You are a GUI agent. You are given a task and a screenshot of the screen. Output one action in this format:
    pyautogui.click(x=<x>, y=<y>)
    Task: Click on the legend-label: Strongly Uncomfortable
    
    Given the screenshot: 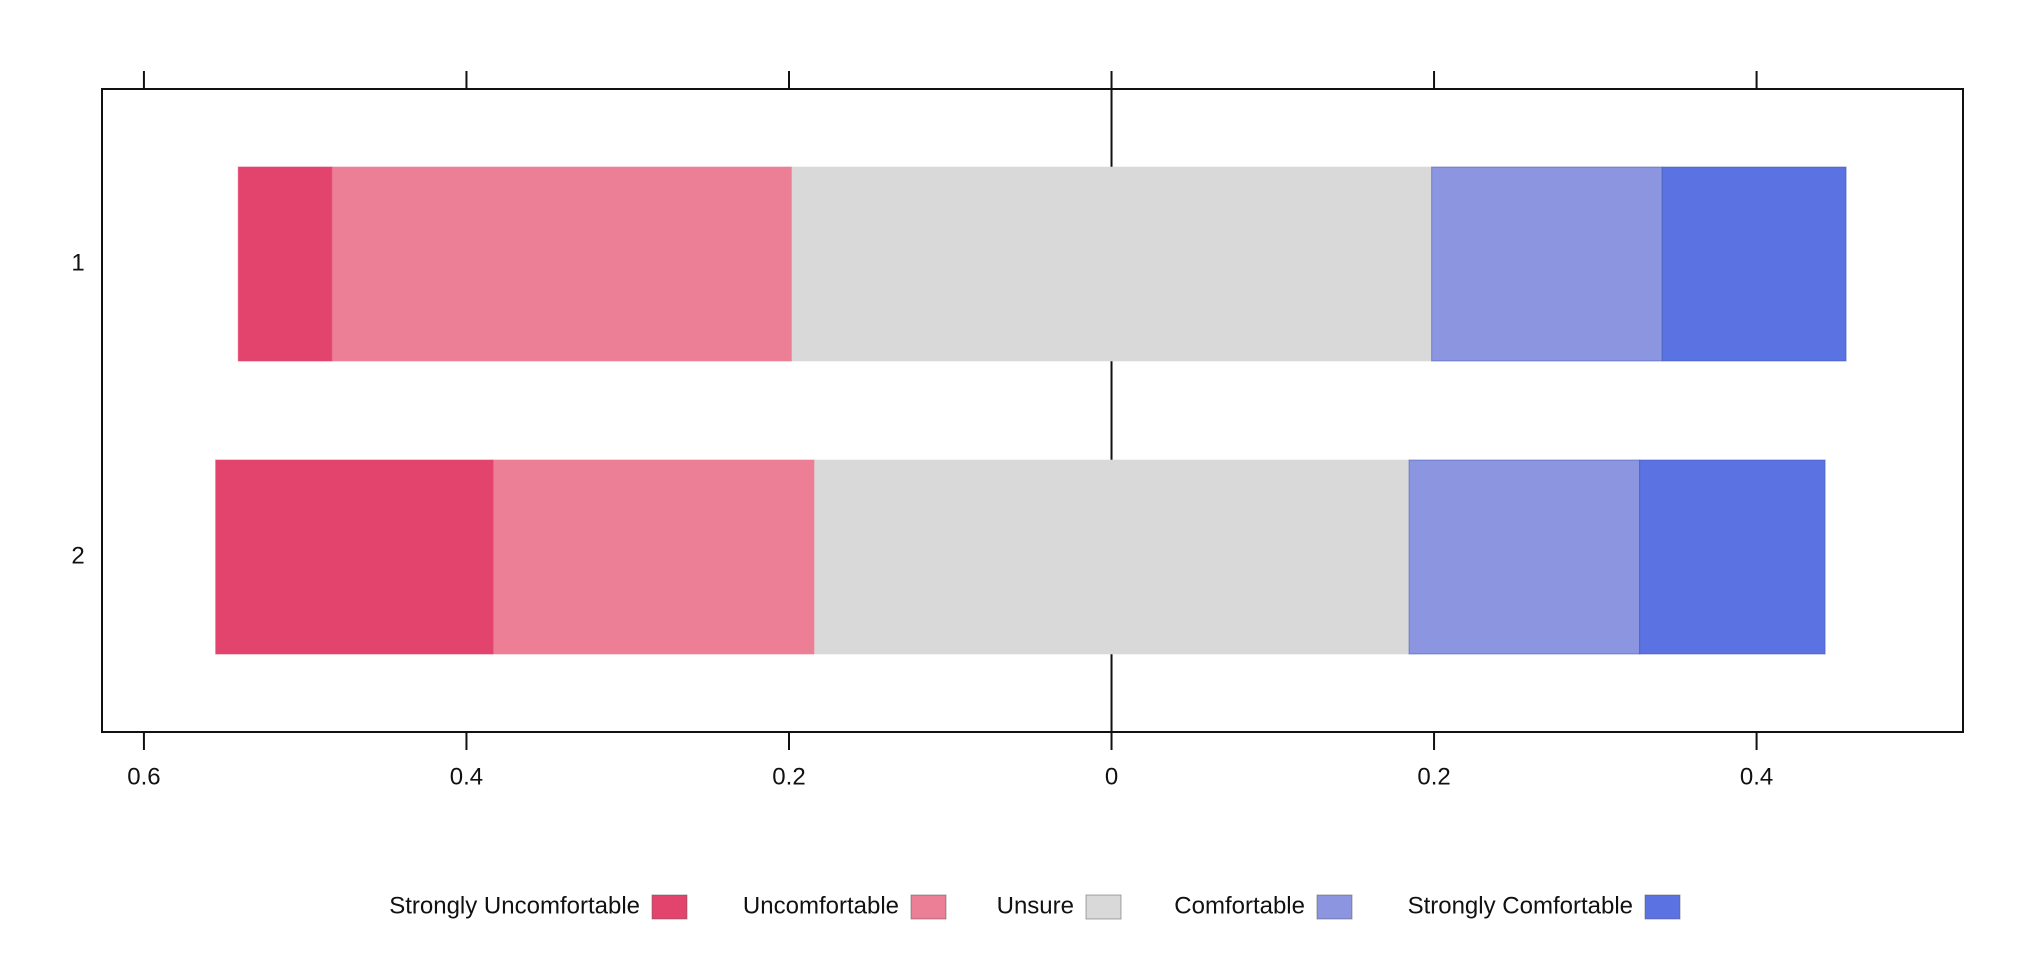 What is the action you would take?
    pyautogui.click(x=514, y=905)
    